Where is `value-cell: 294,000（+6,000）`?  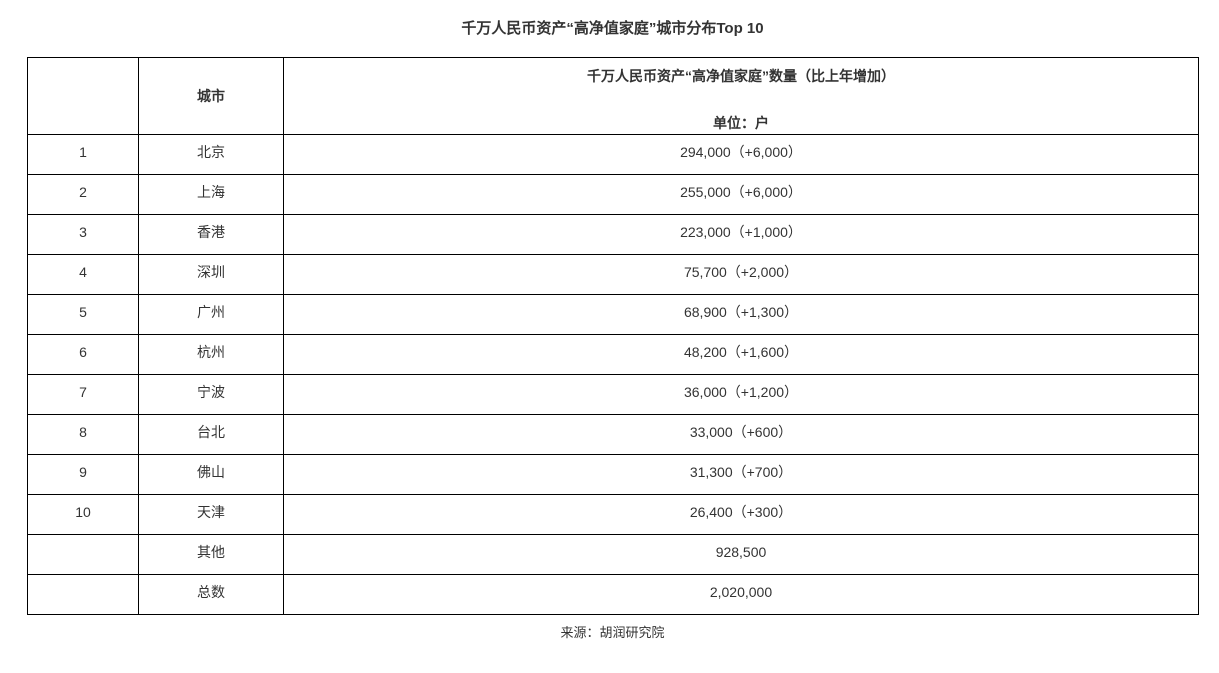
value-cell: 294,000（+6,000） is located at coordinates (741, 154).